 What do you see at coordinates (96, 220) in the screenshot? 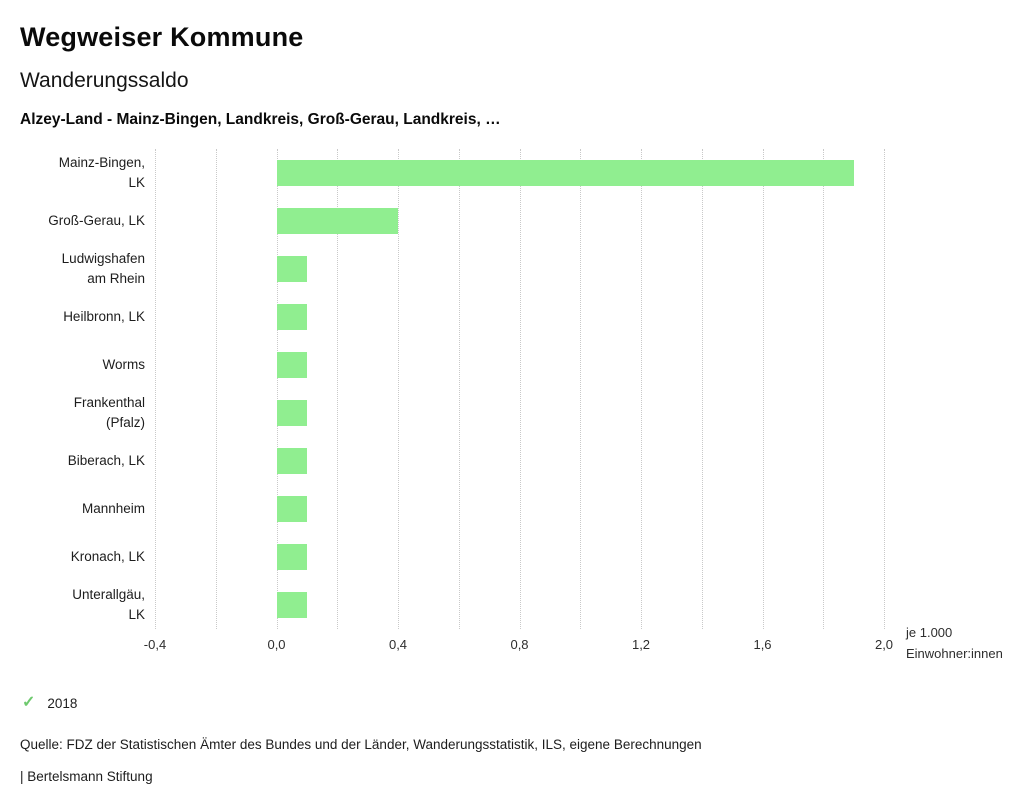
I see `category-label-line: Groß-Gerau, LK` at bounding box center [96, 220].